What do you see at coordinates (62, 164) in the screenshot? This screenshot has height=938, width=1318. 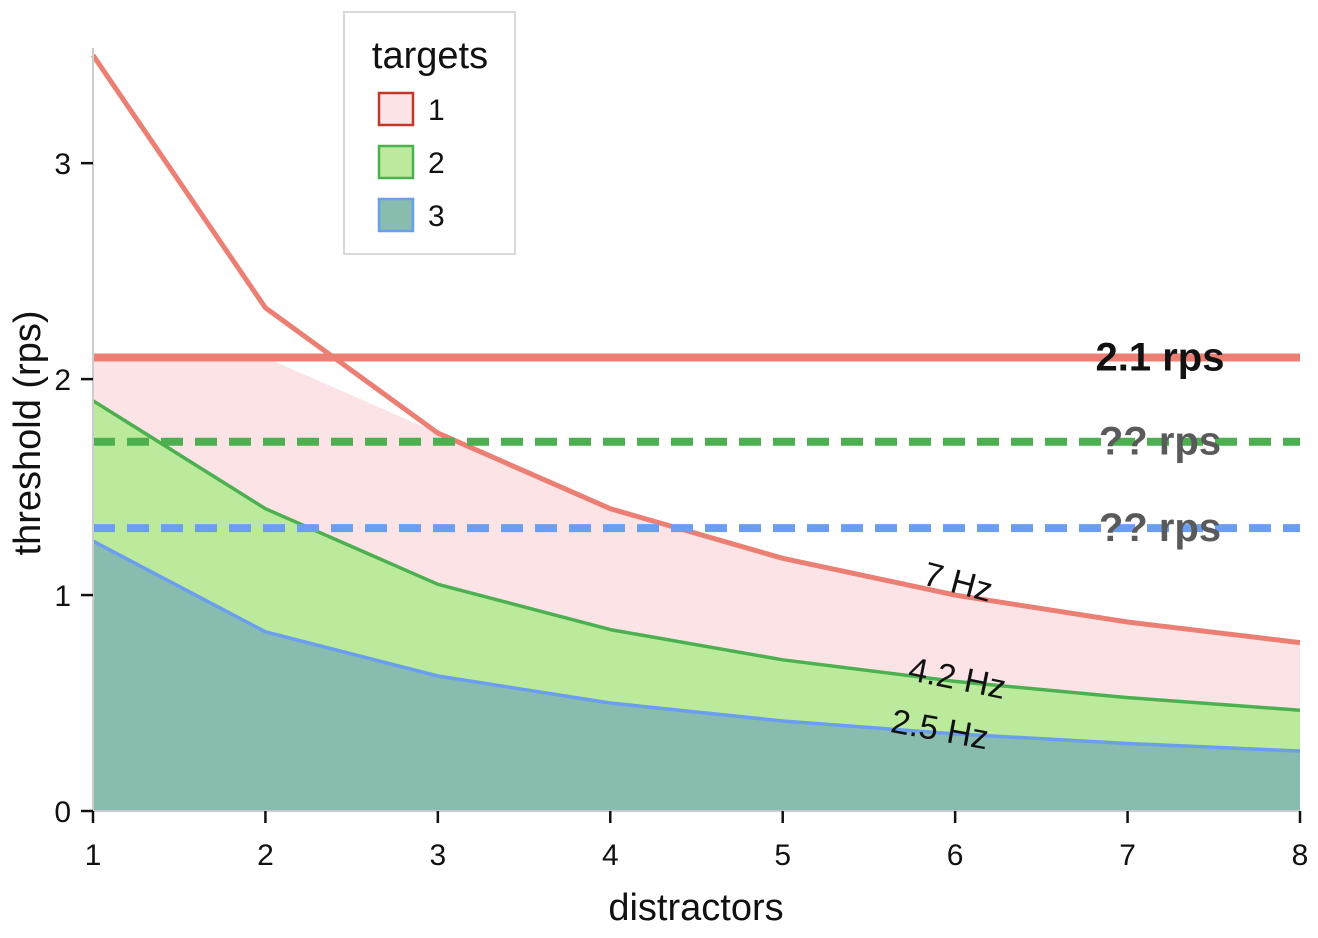 I see `y-tick-label-3: 3` at bounding box center [62, 164].